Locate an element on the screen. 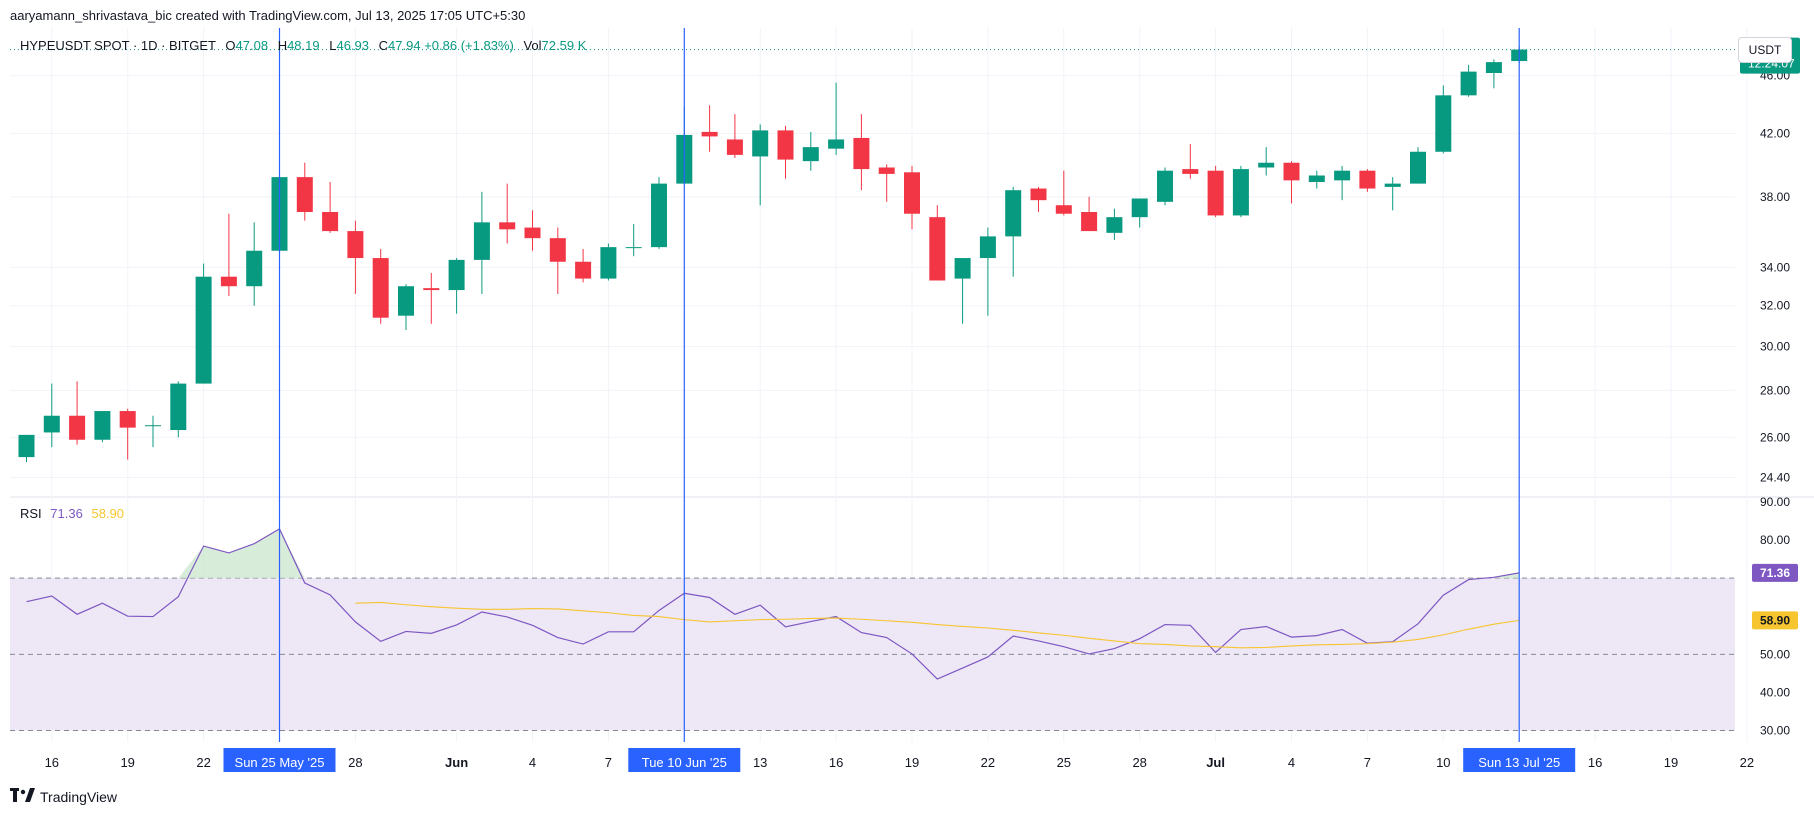  time-tick-label: Jun is located at coordinates (456, 762).